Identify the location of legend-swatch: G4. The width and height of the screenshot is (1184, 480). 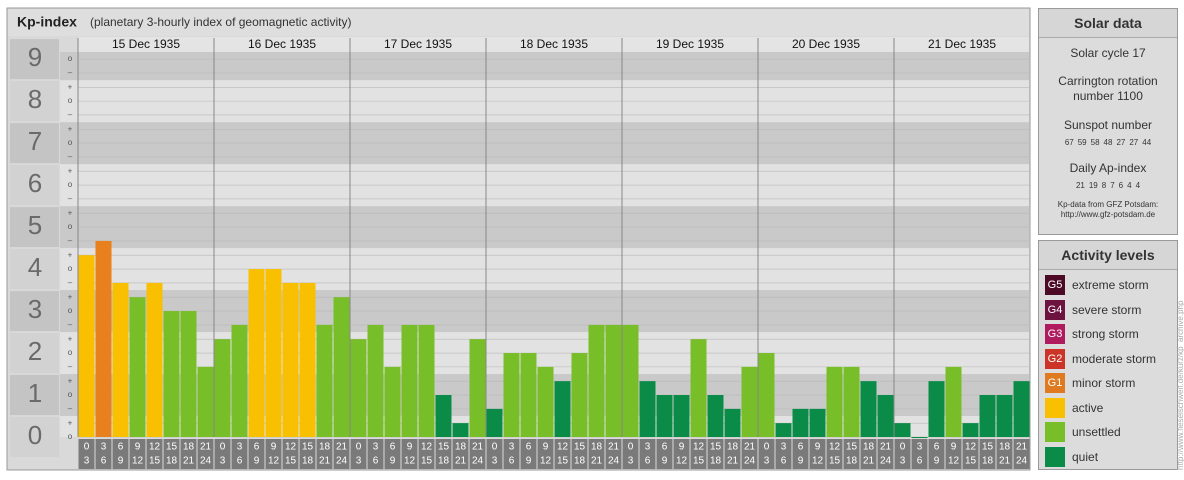
(1055, 309).